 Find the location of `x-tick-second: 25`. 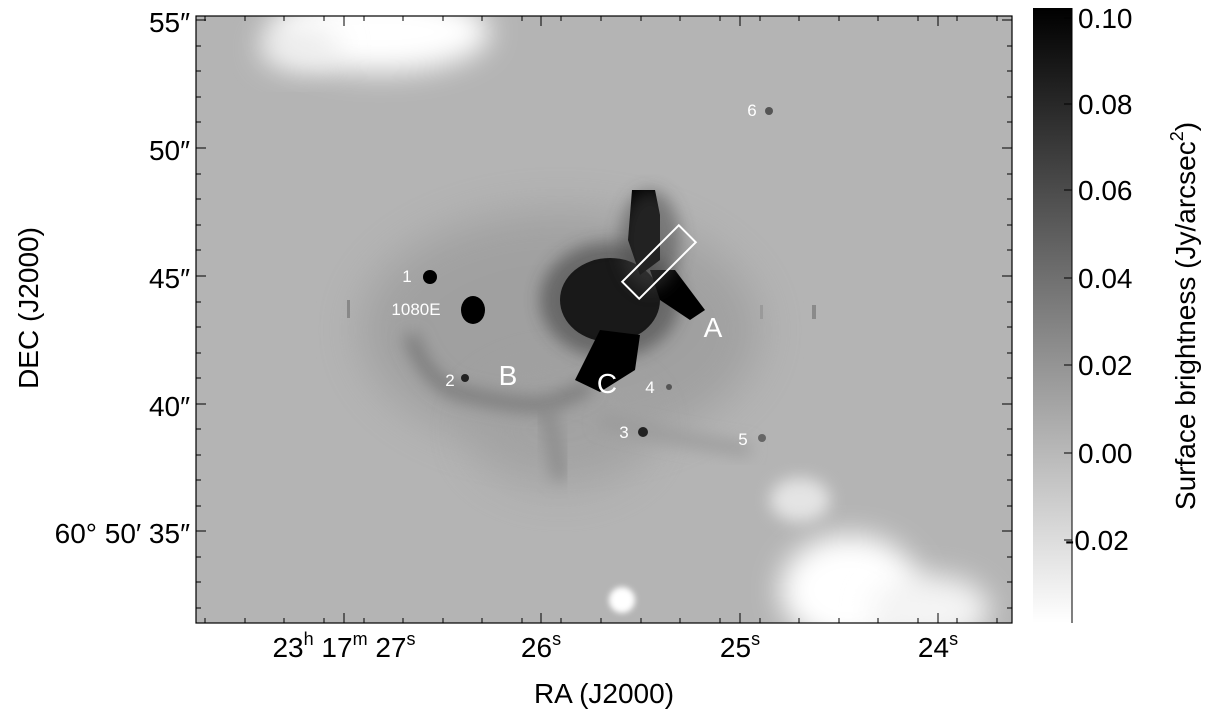

x-tick-second: 25 is located at coordinates (735, 647).